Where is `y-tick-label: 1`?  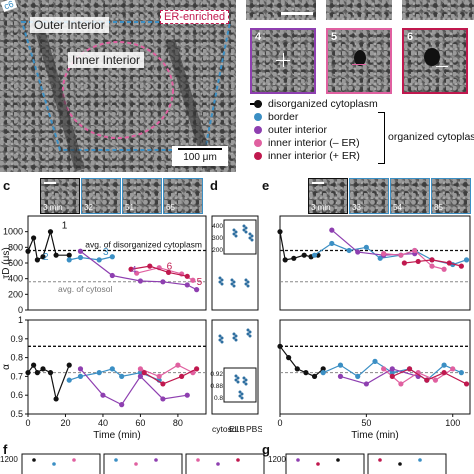
y-tick-label: 1 is located at coordinates (20, 320).